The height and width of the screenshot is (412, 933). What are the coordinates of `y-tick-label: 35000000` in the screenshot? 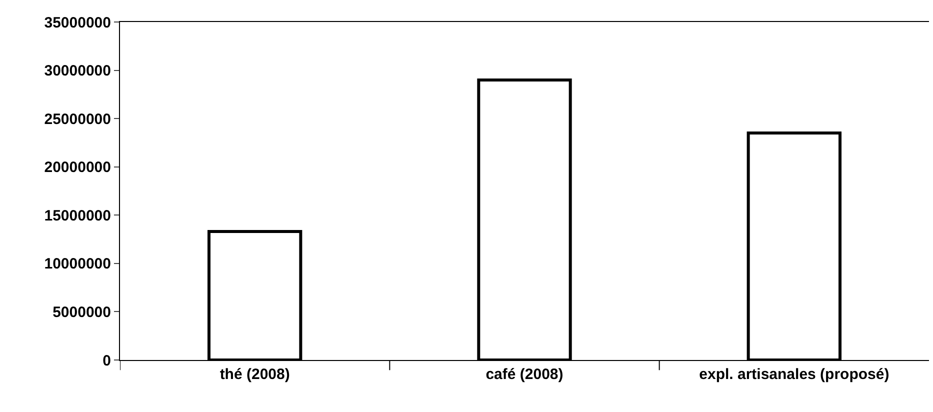 It's located at (77, 23).